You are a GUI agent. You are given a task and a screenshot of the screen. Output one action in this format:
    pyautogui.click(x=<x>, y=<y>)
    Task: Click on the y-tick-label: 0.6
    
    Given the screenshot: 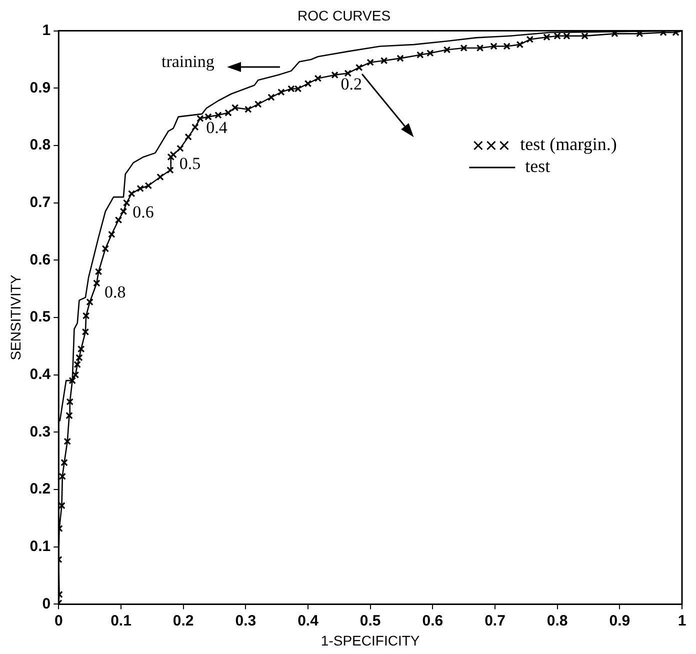 What is the action you would take?
    pyautogui.click(x=40, y=259)
    